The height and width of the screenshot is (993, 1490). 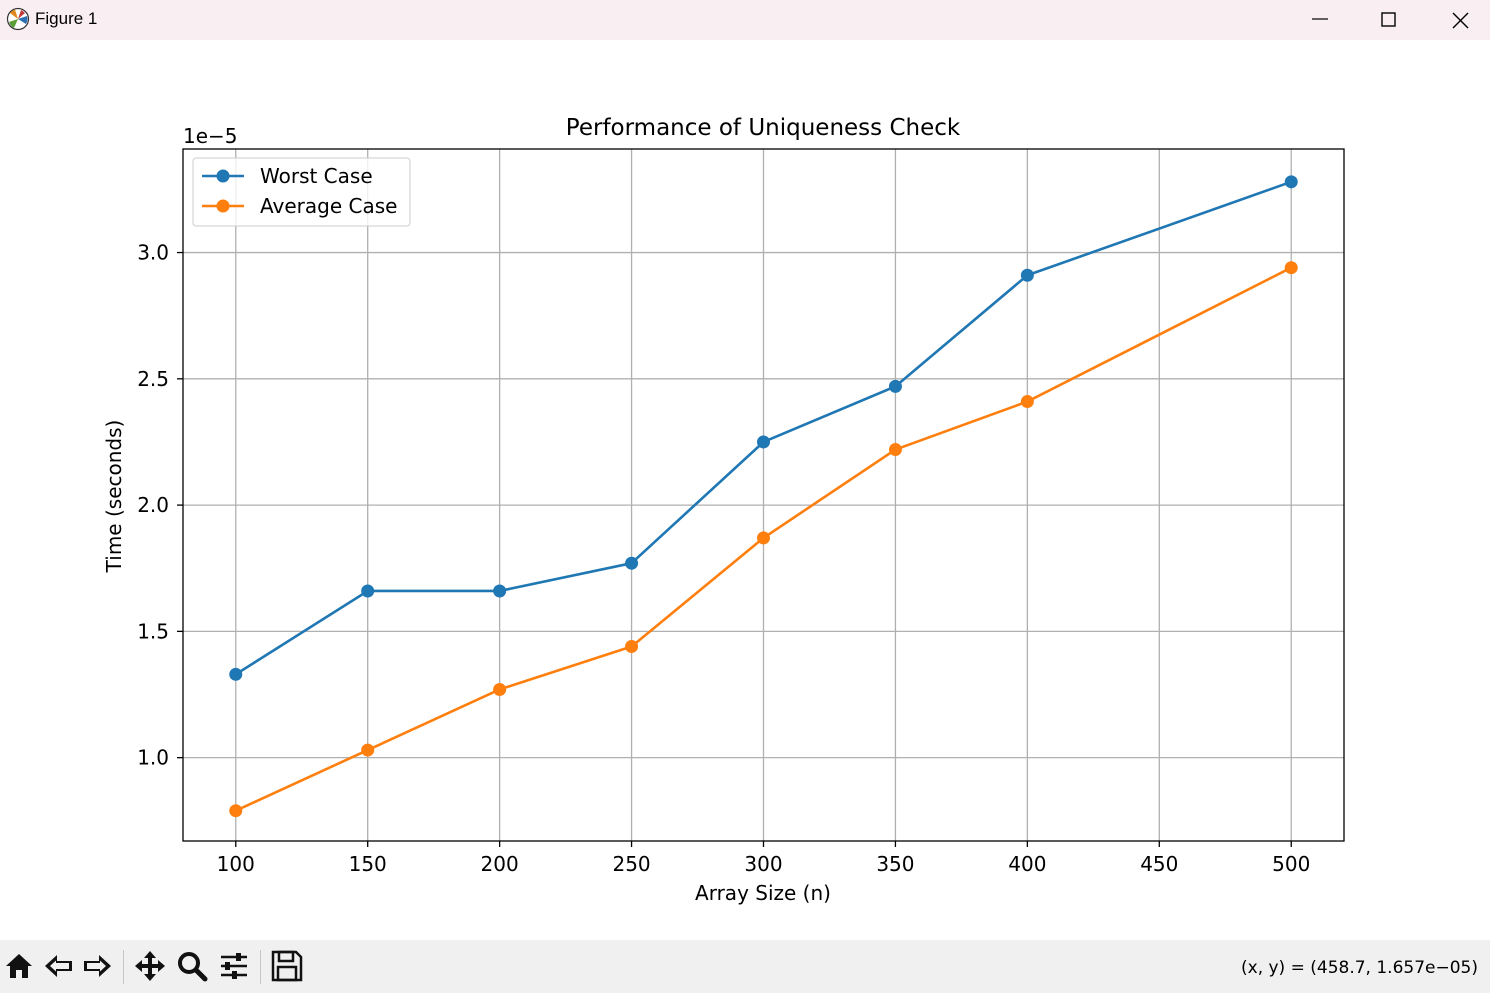 What do you see at coordinates (763, 864) in the screenshot?
I see `x-tick-label: 300` at bounding box center [763, 864].